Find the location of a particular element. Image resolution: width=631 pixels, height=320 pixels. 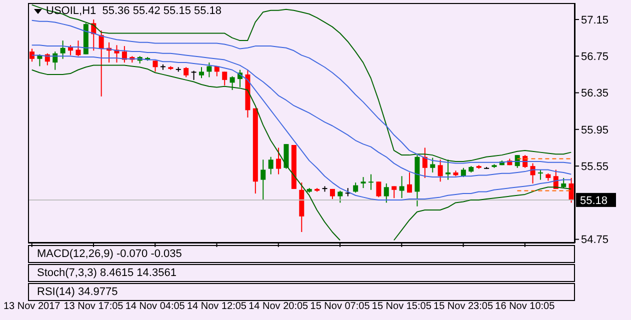

y-tick-label: 56.75 is located at coordinates (595, 57).